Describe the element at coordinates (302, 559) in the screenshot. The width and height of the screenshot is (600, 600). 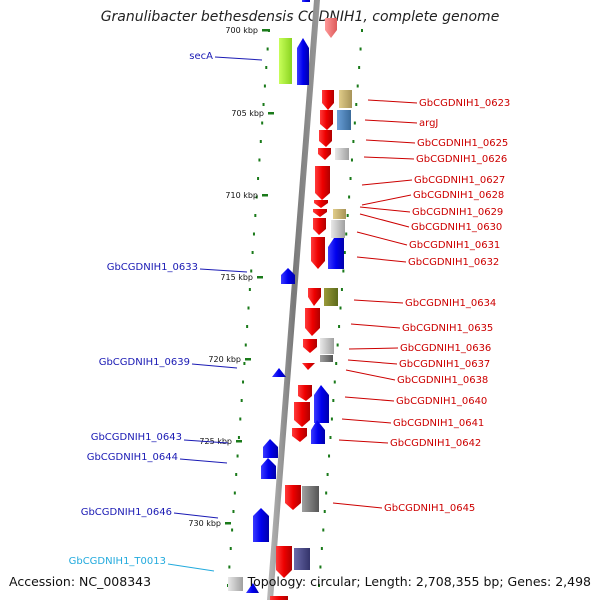
I see `gene-bottom-purple` at that location.